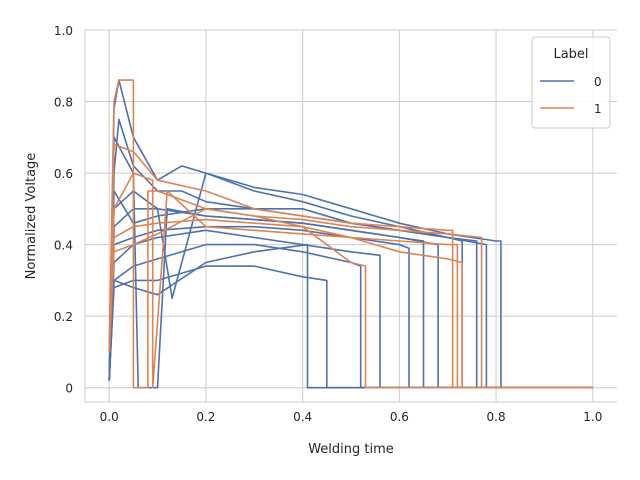 The image size is (640, 480). Describe the element at coordinates (570, 54) in the screenshot. I see `legend-title: Label` at that location.